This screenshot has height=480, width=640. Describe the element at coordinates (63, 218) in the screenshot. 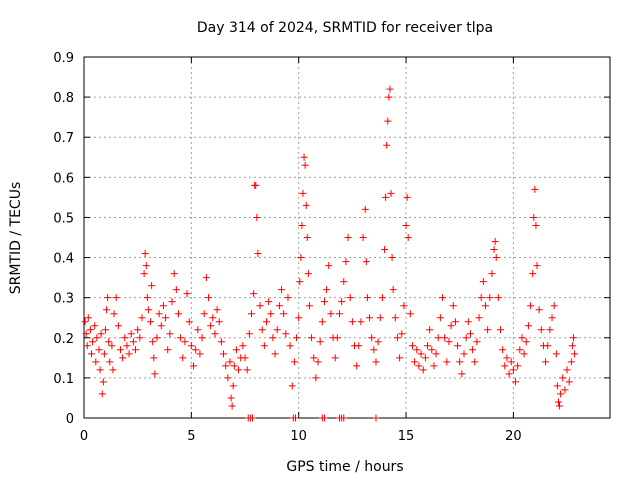

I see `y-tick-label: 0.5` at that location.